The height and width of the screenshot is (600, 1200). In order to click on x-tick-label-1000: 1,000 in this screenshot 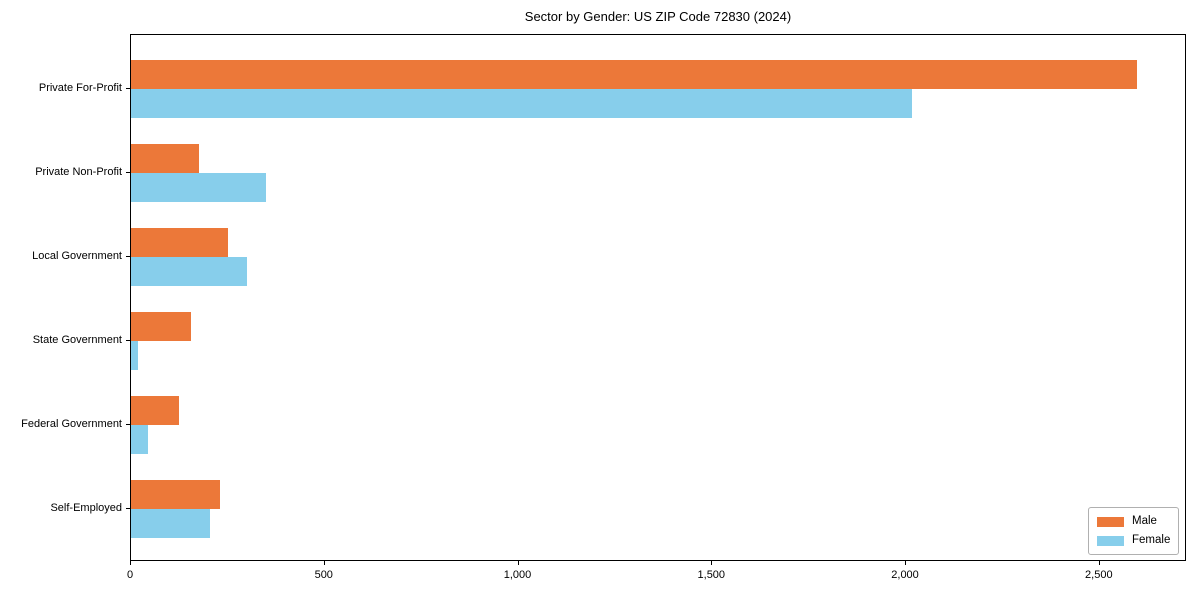, I will do `click(517, 575)`.